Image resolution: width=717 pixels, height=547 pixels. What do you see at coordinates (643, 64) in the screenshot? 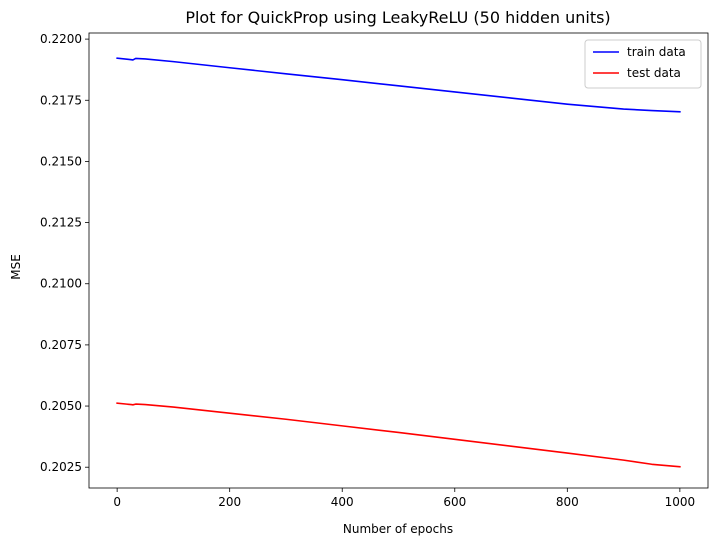
I see `legend: train data test data` at bounding box center [643, 64].